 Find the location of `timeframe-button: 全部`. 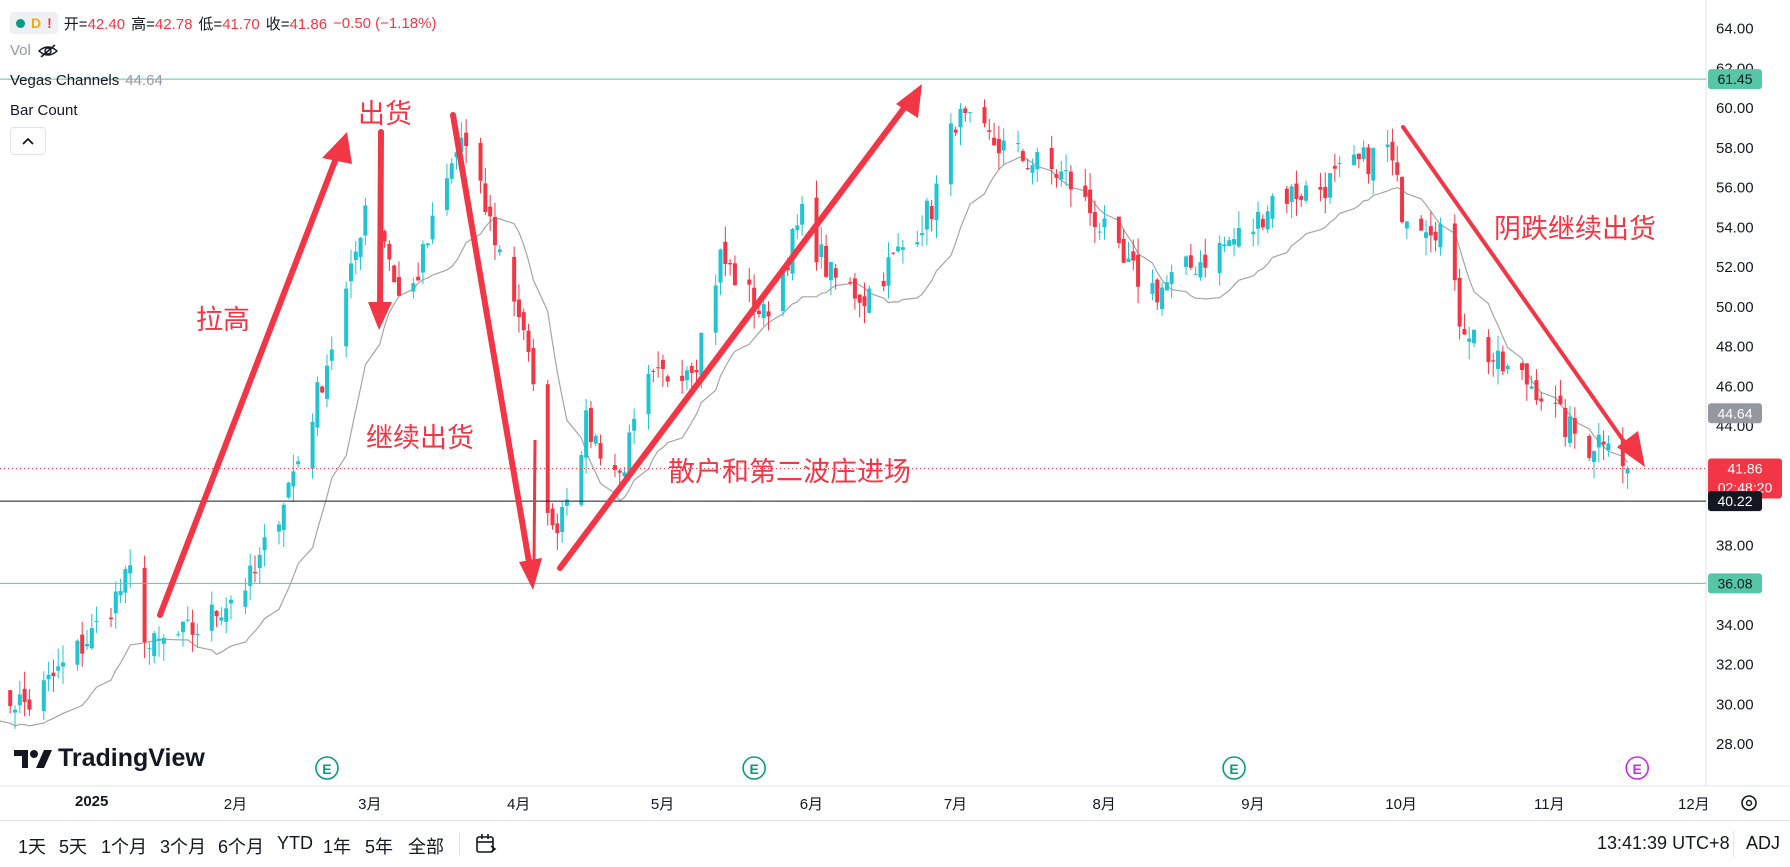

timeframe-button: 全部 is located at coordinates (426, 847).